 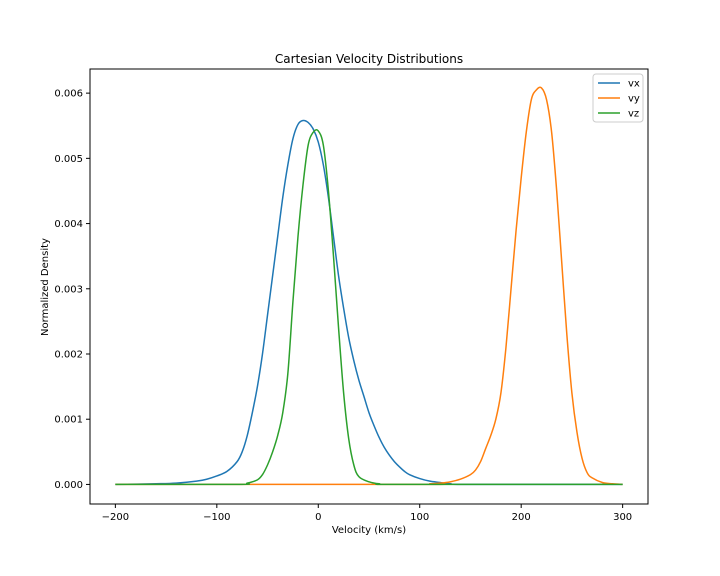 What do you see at coordinates (68, 289) in the screenshot?
I see `y-tick-label: 0.003` at bounding box center [68, 289].